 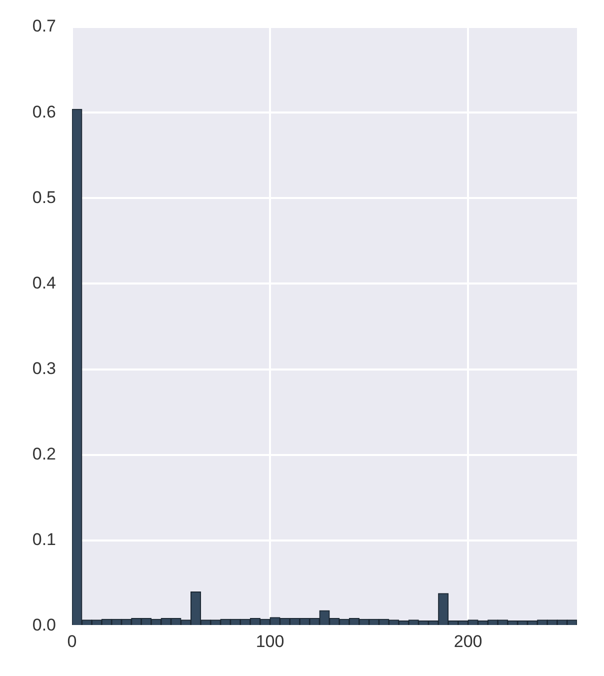 I want to click on y-tick-label: 0.5, so click(x=44, y=197).